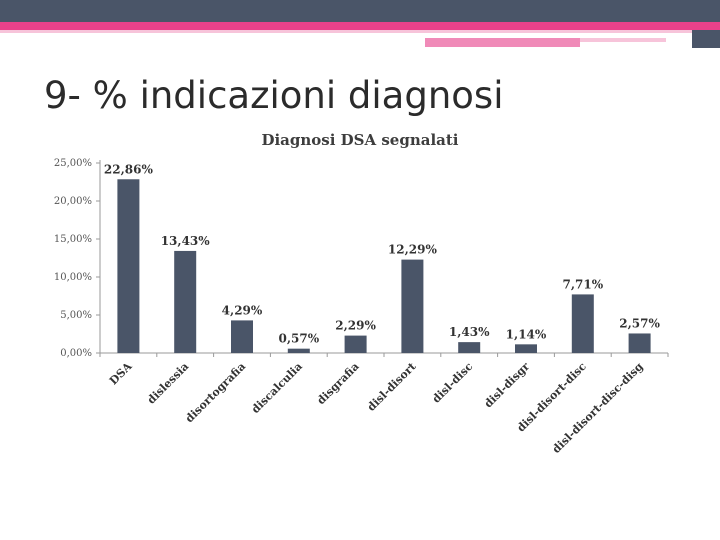  What do you see at coordinates (453, 383) in the screenshot?
I see `category-label: disl-disc` at bounding box center [453, 383].